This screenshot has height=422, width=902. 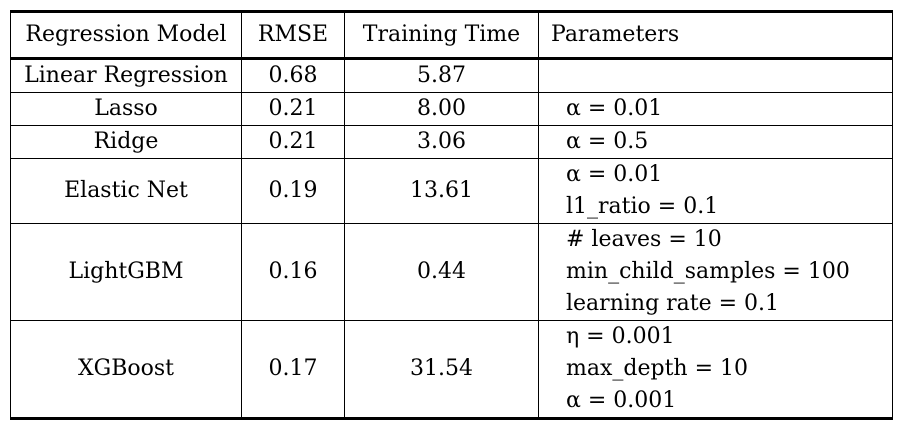 I want to click on model-cell: LightGBM, so click(x=126, y=272).